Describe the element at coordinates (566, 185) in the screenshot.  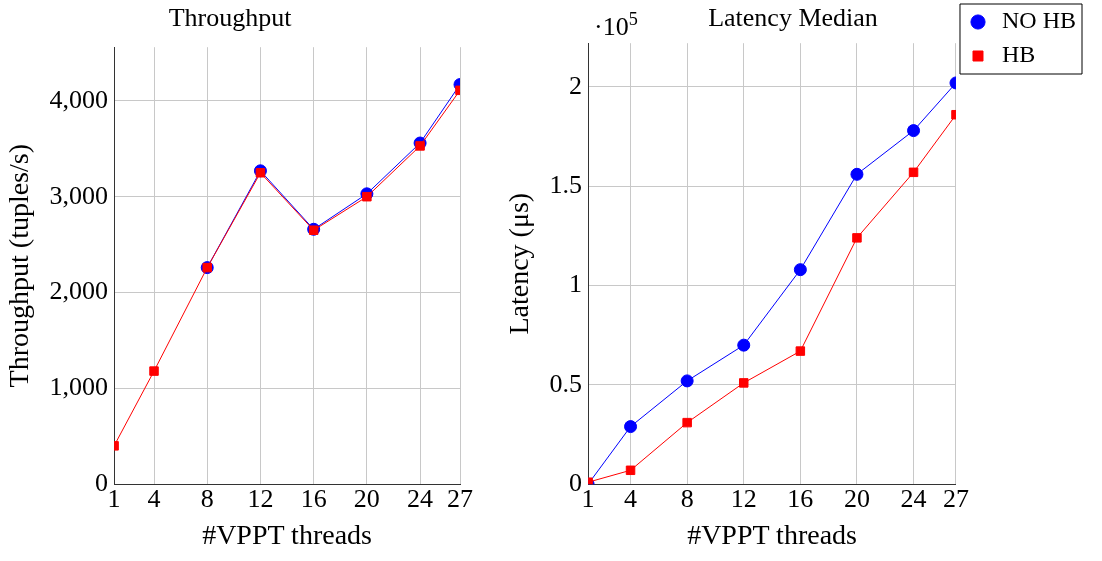
I see `y-tick-label: 1.5` at that location.